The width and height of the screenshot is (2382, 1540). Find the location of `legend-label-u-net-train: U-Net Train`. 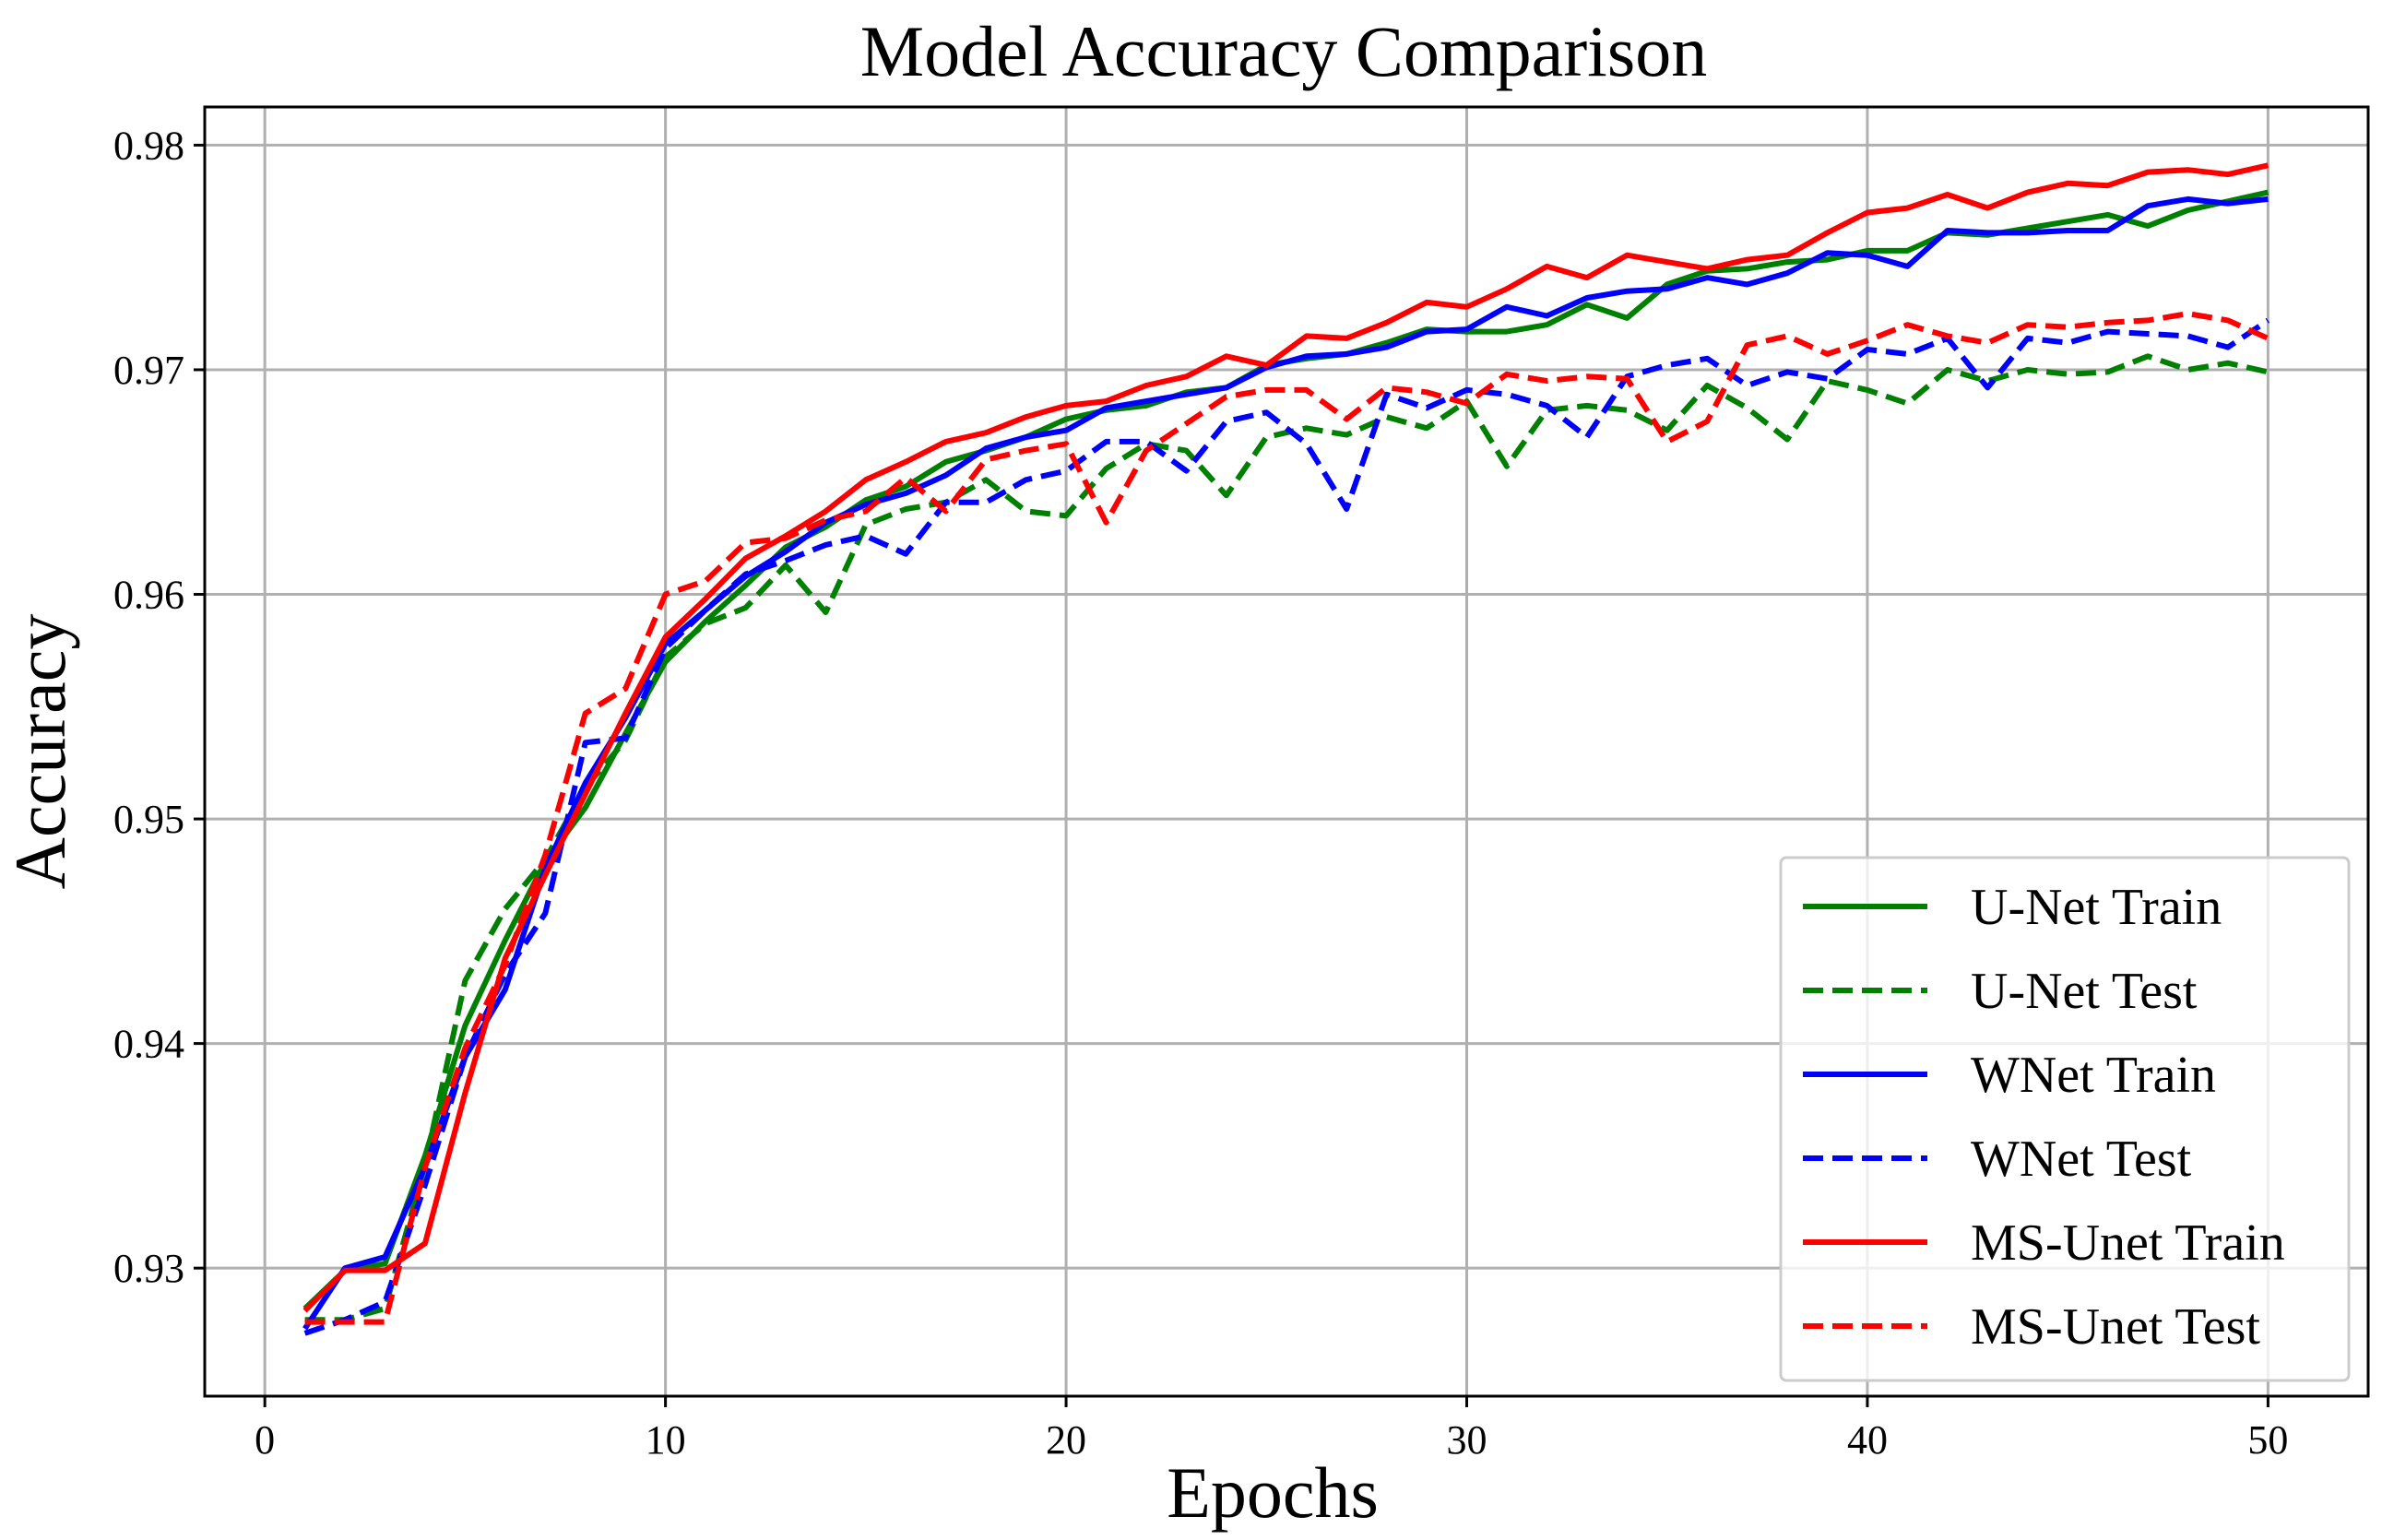

legend-label-u-net-train: U-Net Train is located at coordinates (2096, 908).